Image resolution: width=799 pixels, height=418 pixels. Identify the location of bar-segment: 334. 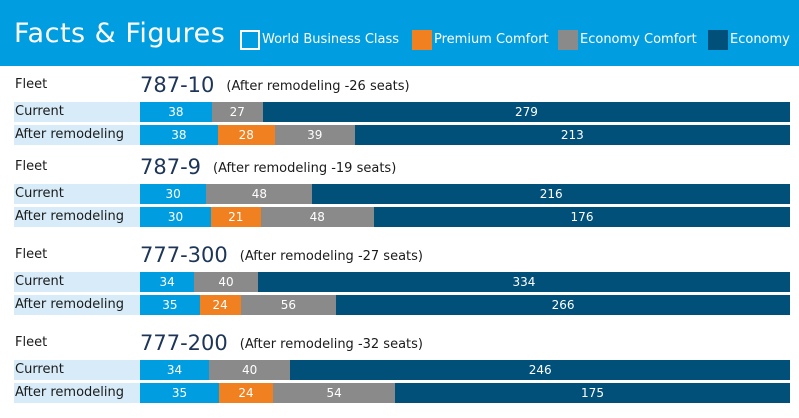
(523, 282).